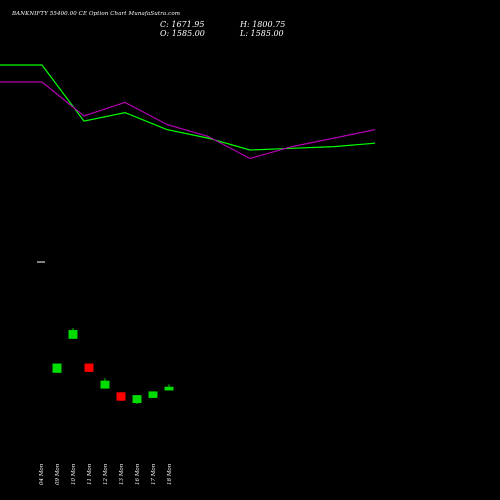  What do you see at coordinates (73, 334) in the screenshot?
I see `candle-body-10-mon` at bounding box center [73, 334].